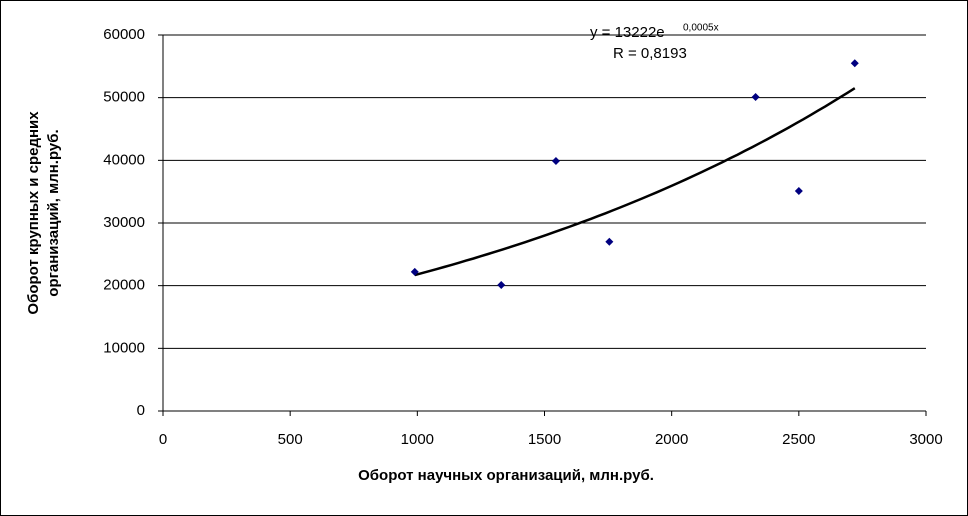  Describe the element at coordinates (33, 213) in the screenshot. I see `y-axis-label-line: Оборот крупных и средних` at that location.